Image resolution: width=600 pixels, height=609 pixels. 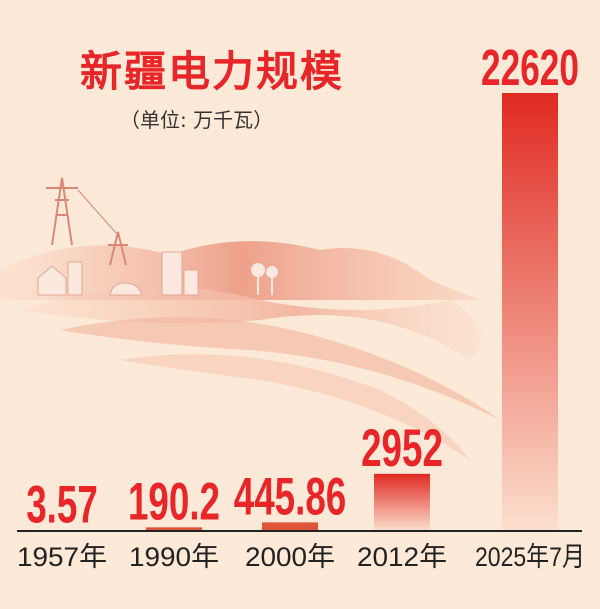 What do you see at coordinates (174, 557) in the screenshot?
I see `category-label: 1990年` at bounding box center [174, 557].